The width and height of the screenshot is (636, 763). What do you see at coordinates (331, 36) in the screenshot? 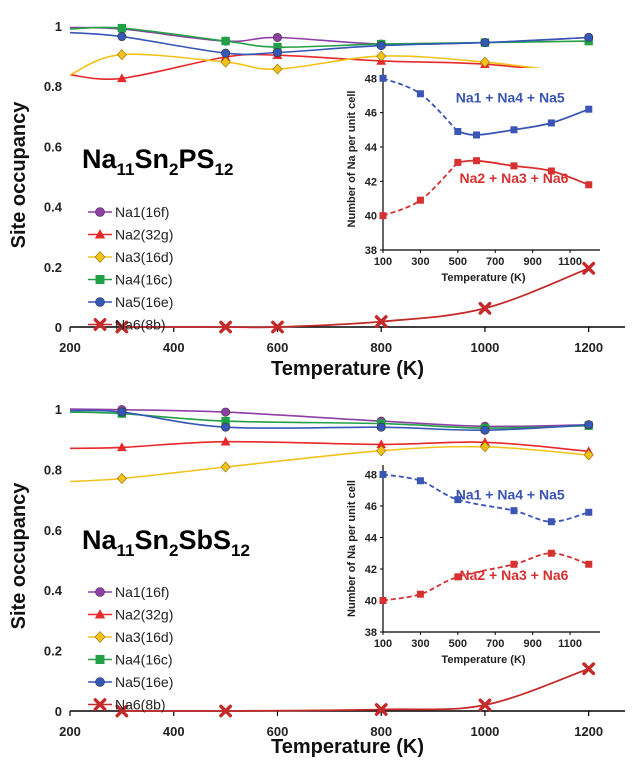
I see `series-Na1` at bounding box center [331, 36].